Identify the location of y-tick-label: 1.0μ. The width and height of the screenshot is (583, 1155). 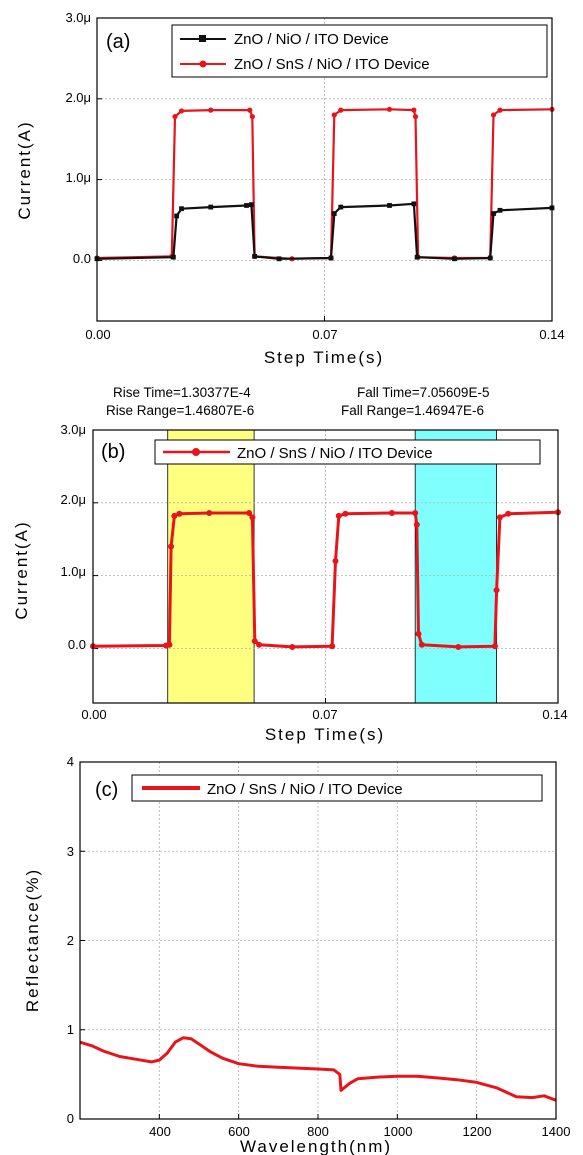
(78, 177).